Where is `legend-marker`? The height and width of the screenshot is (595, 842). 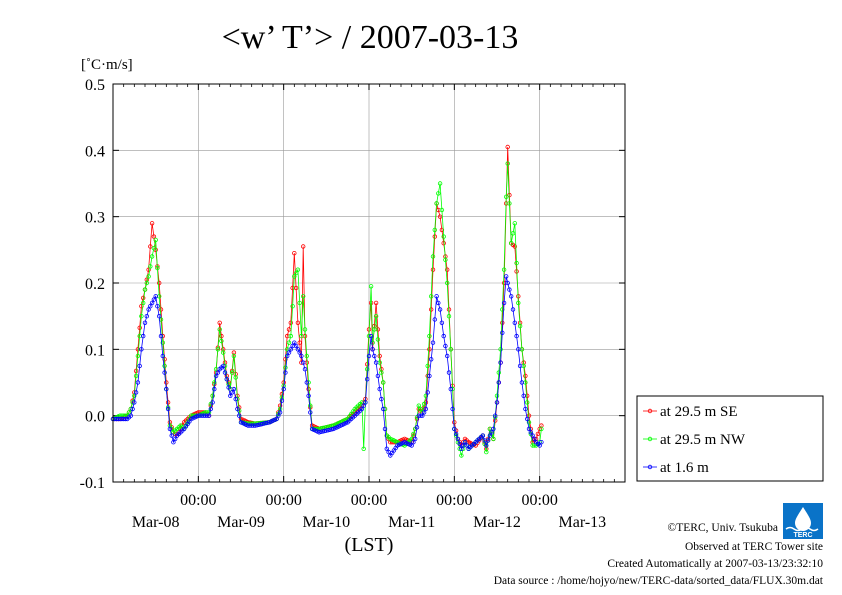
legend-marker is located at coordinates (650, 467).